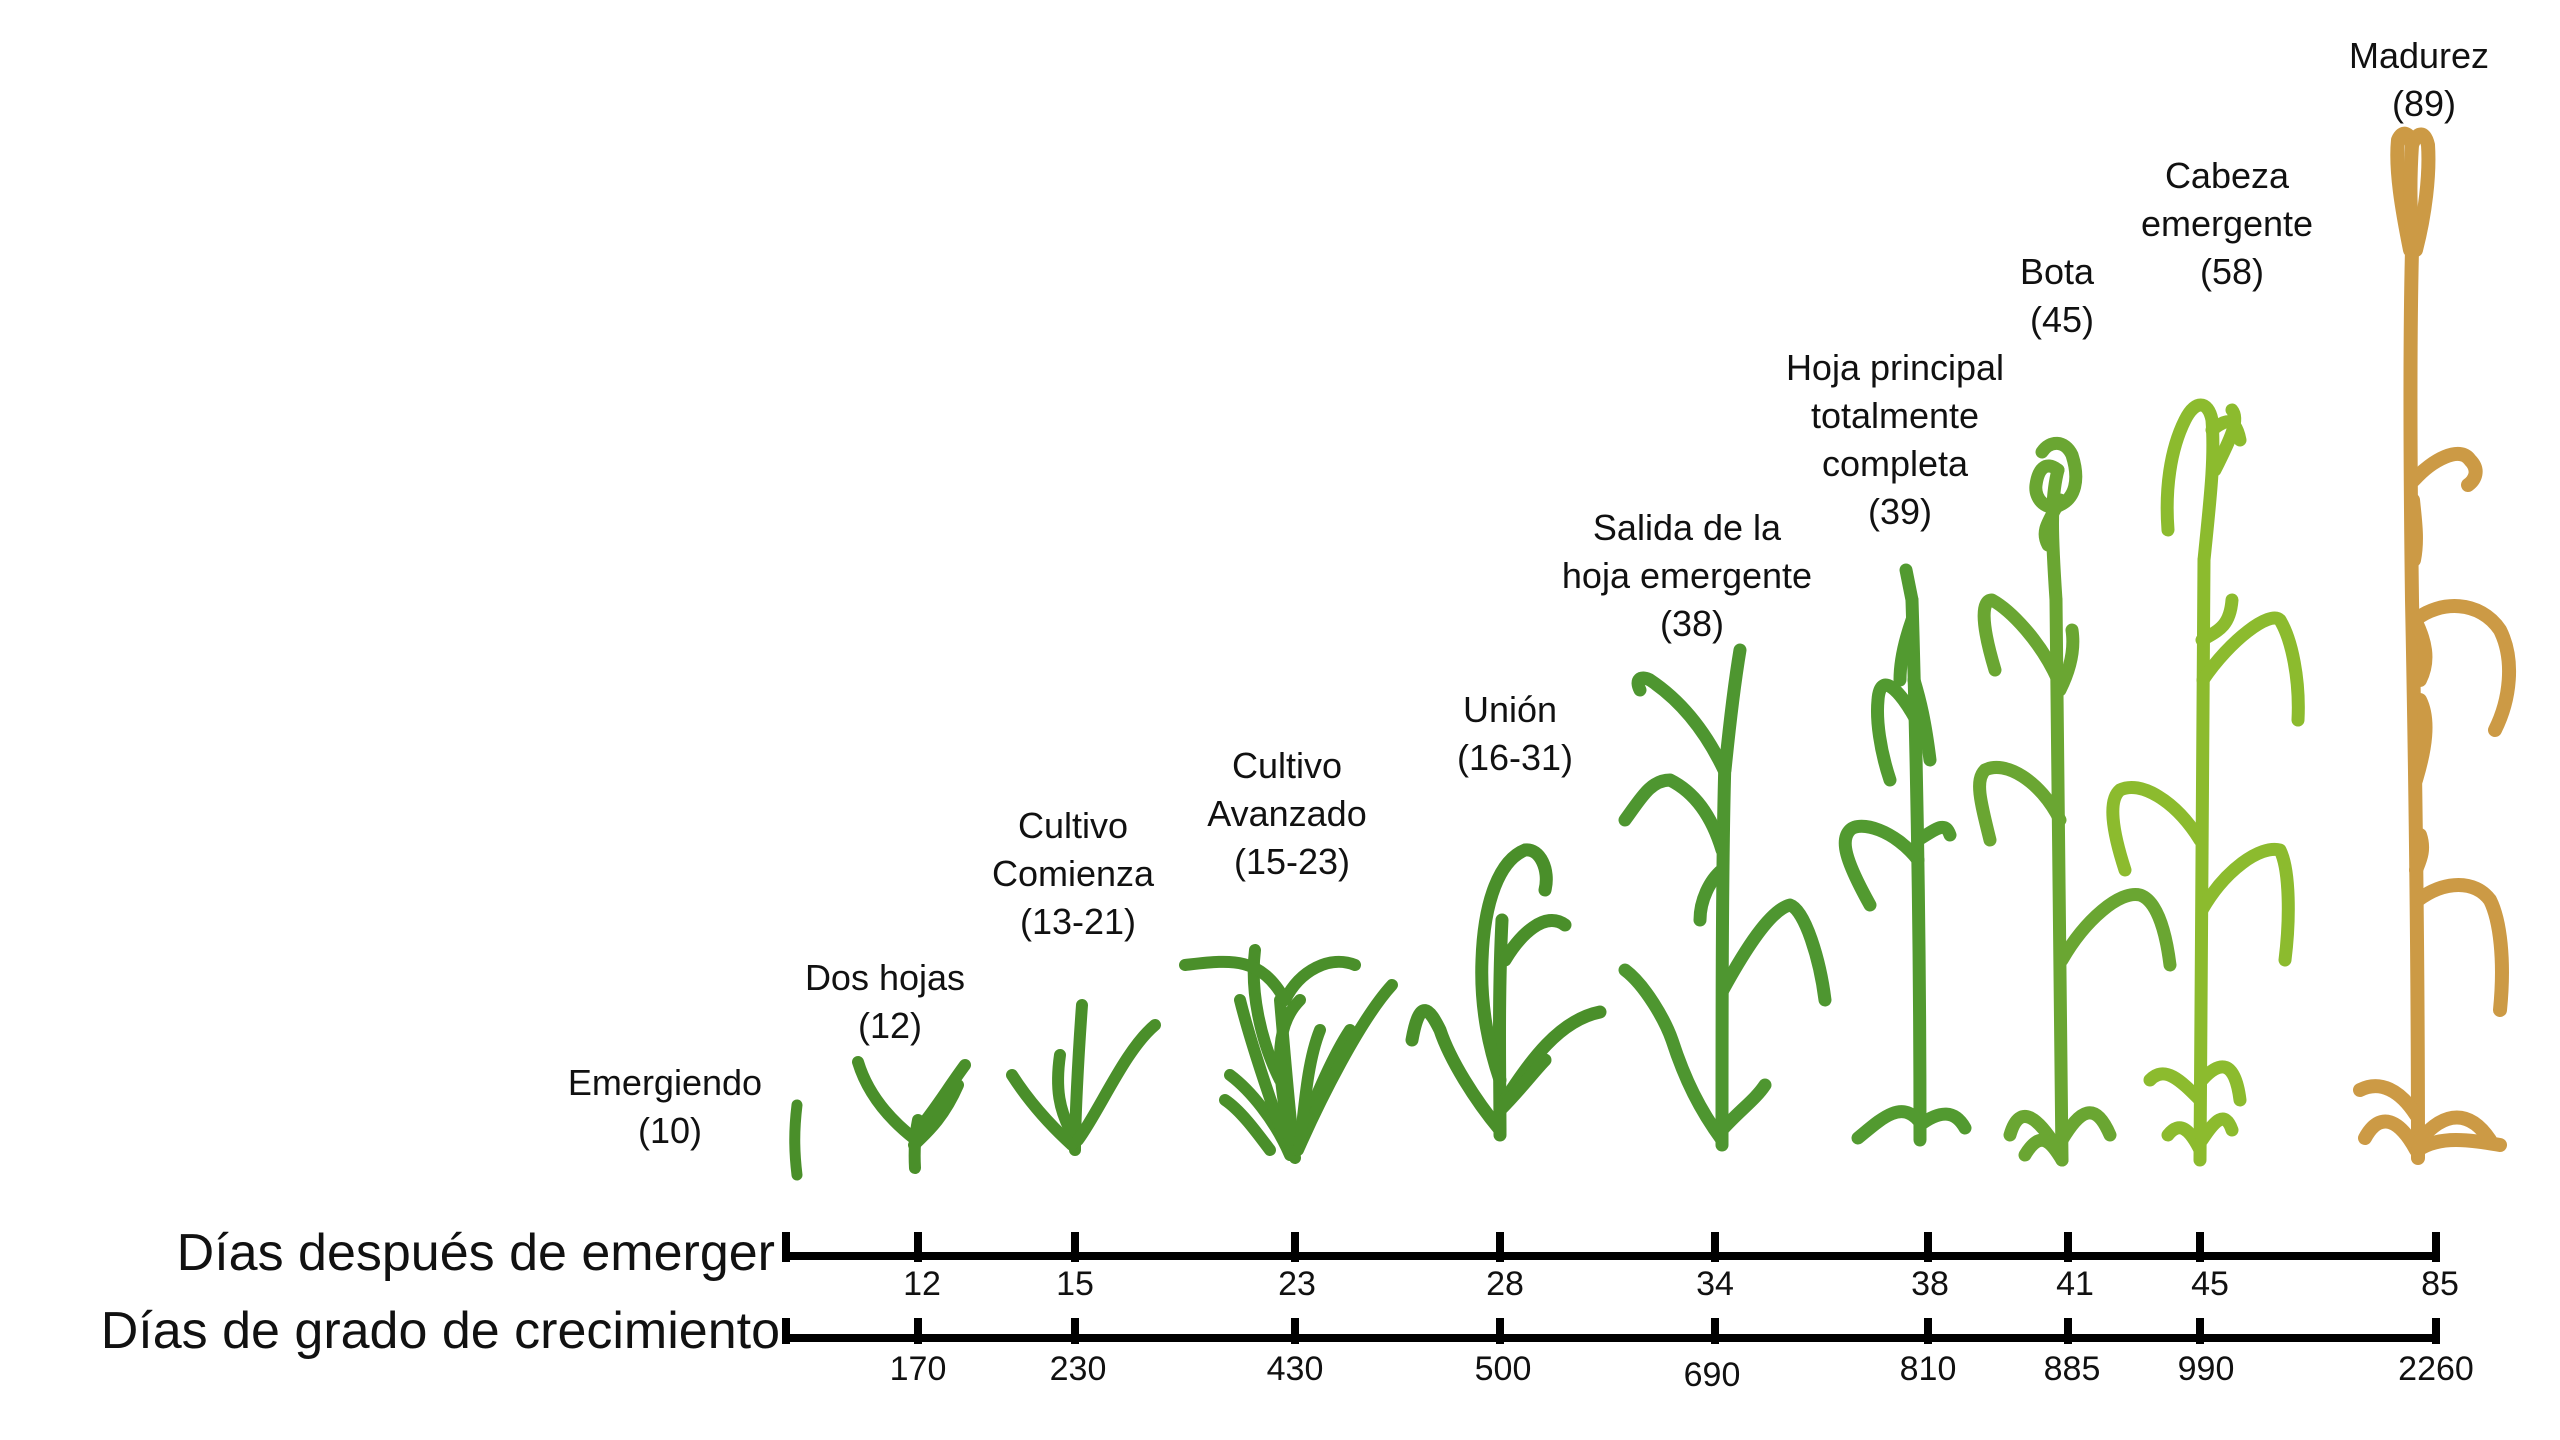 This screenshot has width=2560, height=1440. Describe the element at coordinates (2440, 1284) in the screenshot. I see `days-tick-label: 85` at that location.